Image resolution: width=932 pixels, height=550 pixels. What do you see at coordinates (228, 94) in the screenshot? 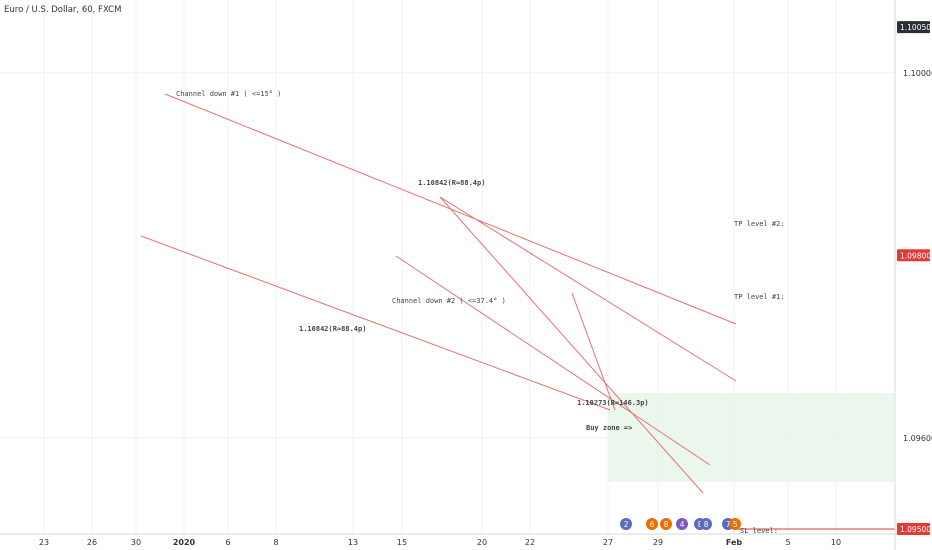
I see `annotation-channel-1: Channel down #1 ( <=15° )` at bounding box center [228, 94].